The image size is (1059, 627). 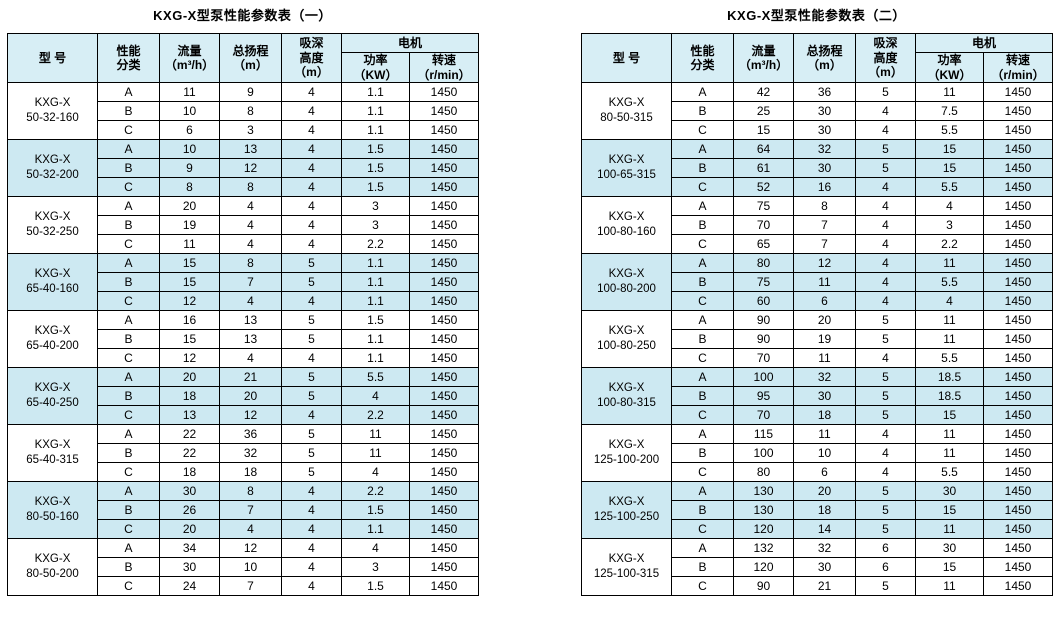 What do you see at coordinates (189, 225) in the screenshot?
I see `flow-cell: 19` at bounding box center [189, 225].